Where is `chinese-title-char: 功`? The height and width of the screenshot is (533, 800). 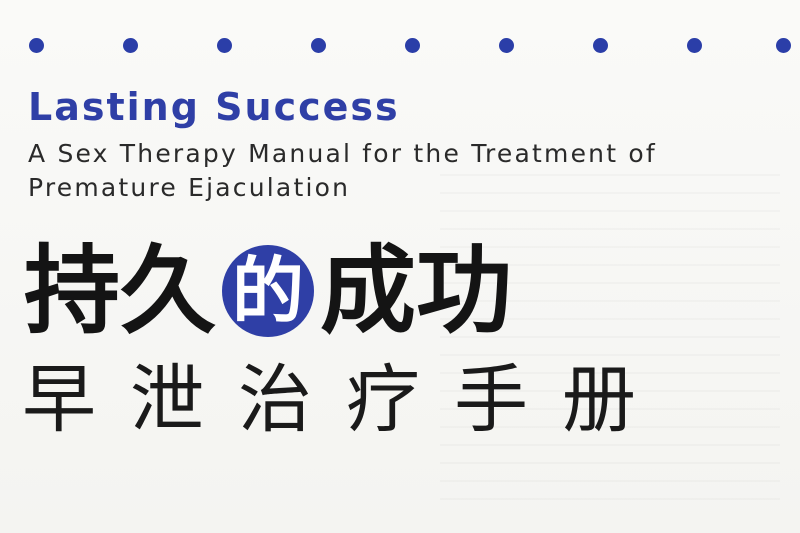 chinese-title-char: 功 is located at coordinates (464, 290).